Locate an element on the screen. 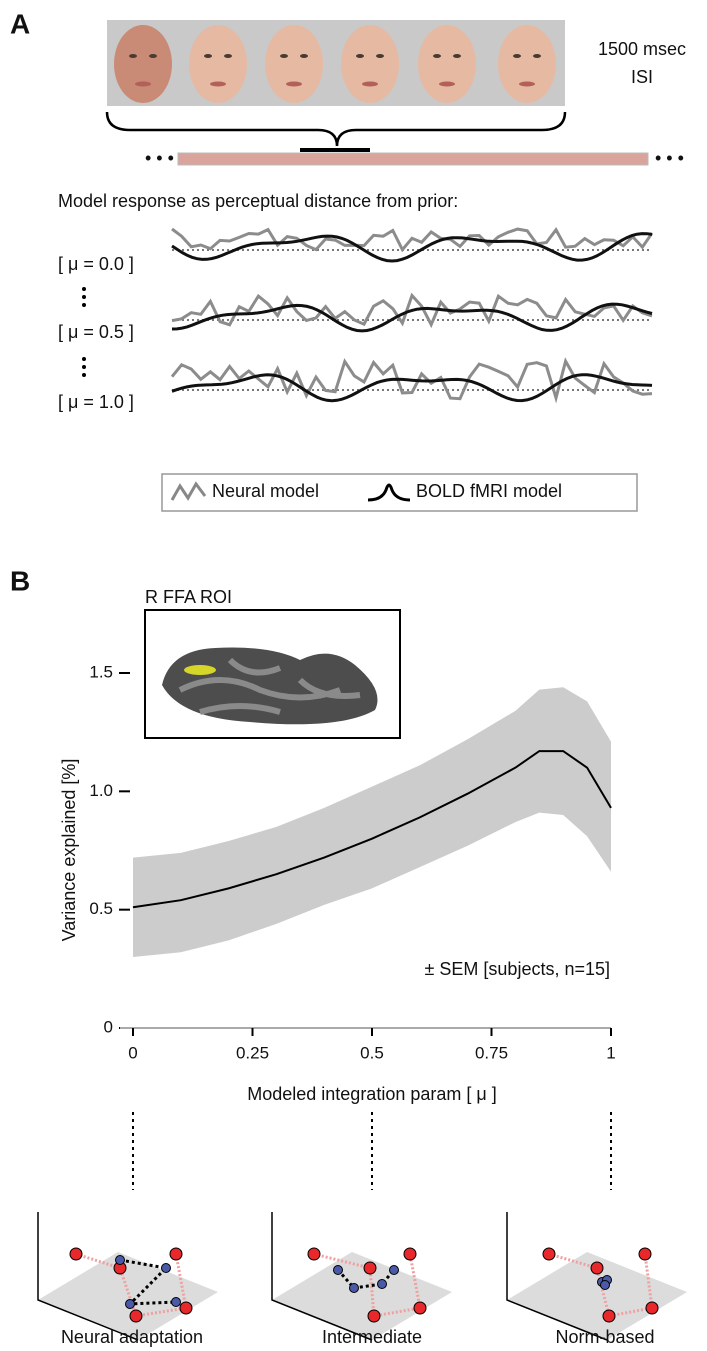 The width and height of the screenshot is (707, 1351). red-link is located at coordinates (601, 1285).